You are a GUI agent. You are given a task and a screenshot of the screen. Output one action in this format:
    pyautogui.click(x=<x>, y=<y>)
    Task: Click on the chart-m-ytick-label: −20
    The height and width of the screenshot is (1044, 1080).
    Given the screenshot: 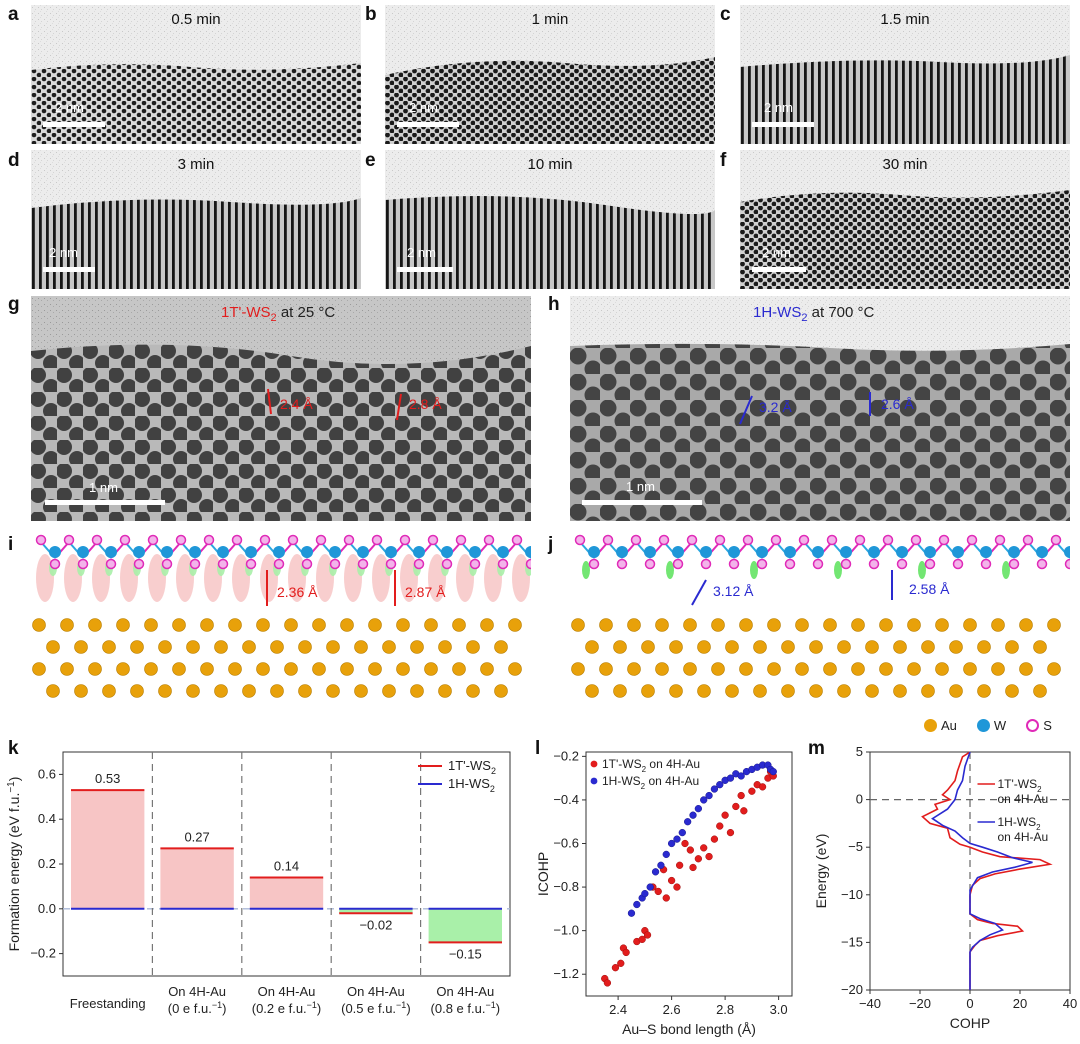 What is the action you would take?
    pyautogui.click(x=852, y=989)
    